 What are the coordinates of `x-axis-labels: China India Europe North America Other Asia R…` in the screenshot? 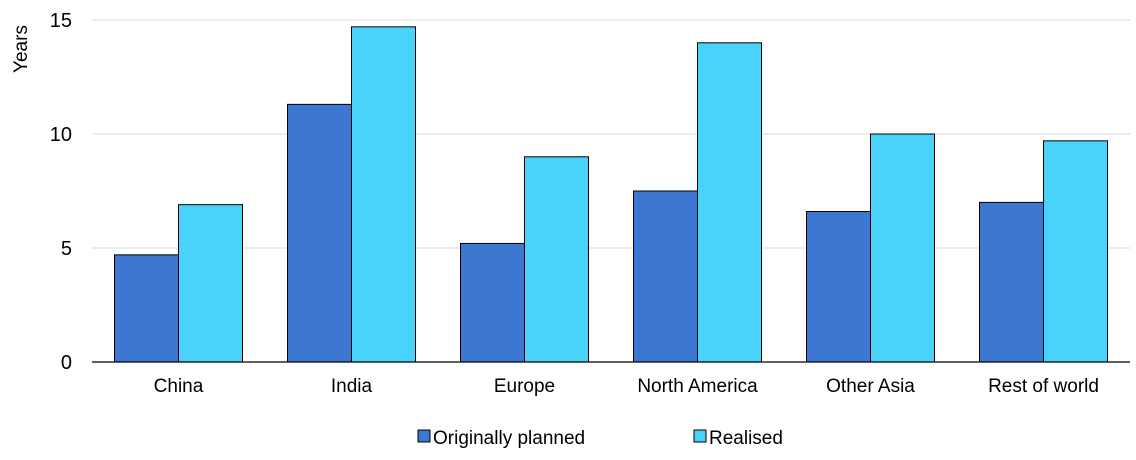 It's located at (626, 386).